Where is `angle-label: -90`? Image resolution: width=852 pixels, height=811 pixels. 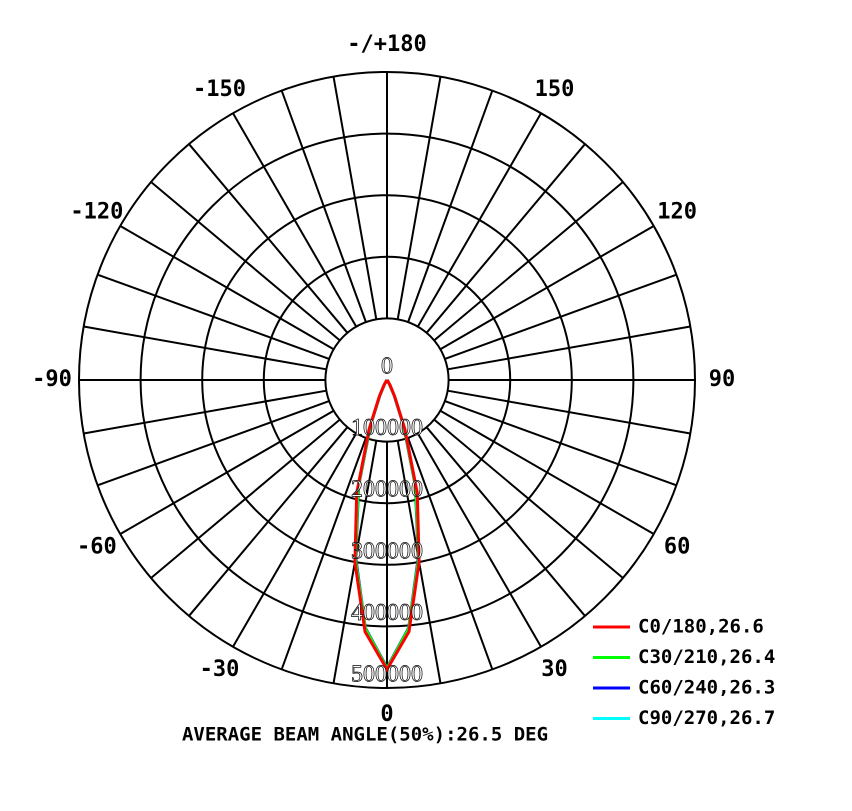
angle-label: -90 is located at coordinates (52, 379).